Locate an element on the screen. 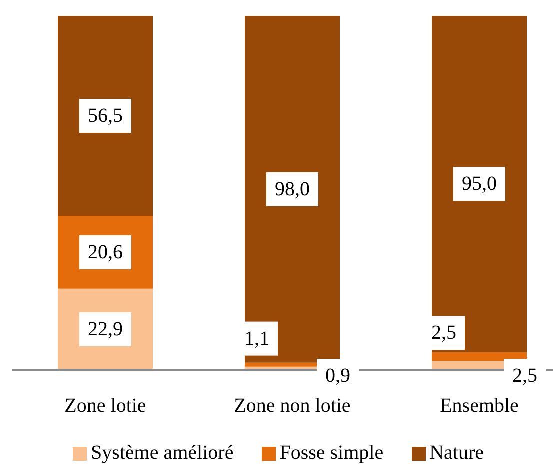 The width and height of the screenshot is (553, 469). data-label: 1,1 is located at coordinates (257, 339).